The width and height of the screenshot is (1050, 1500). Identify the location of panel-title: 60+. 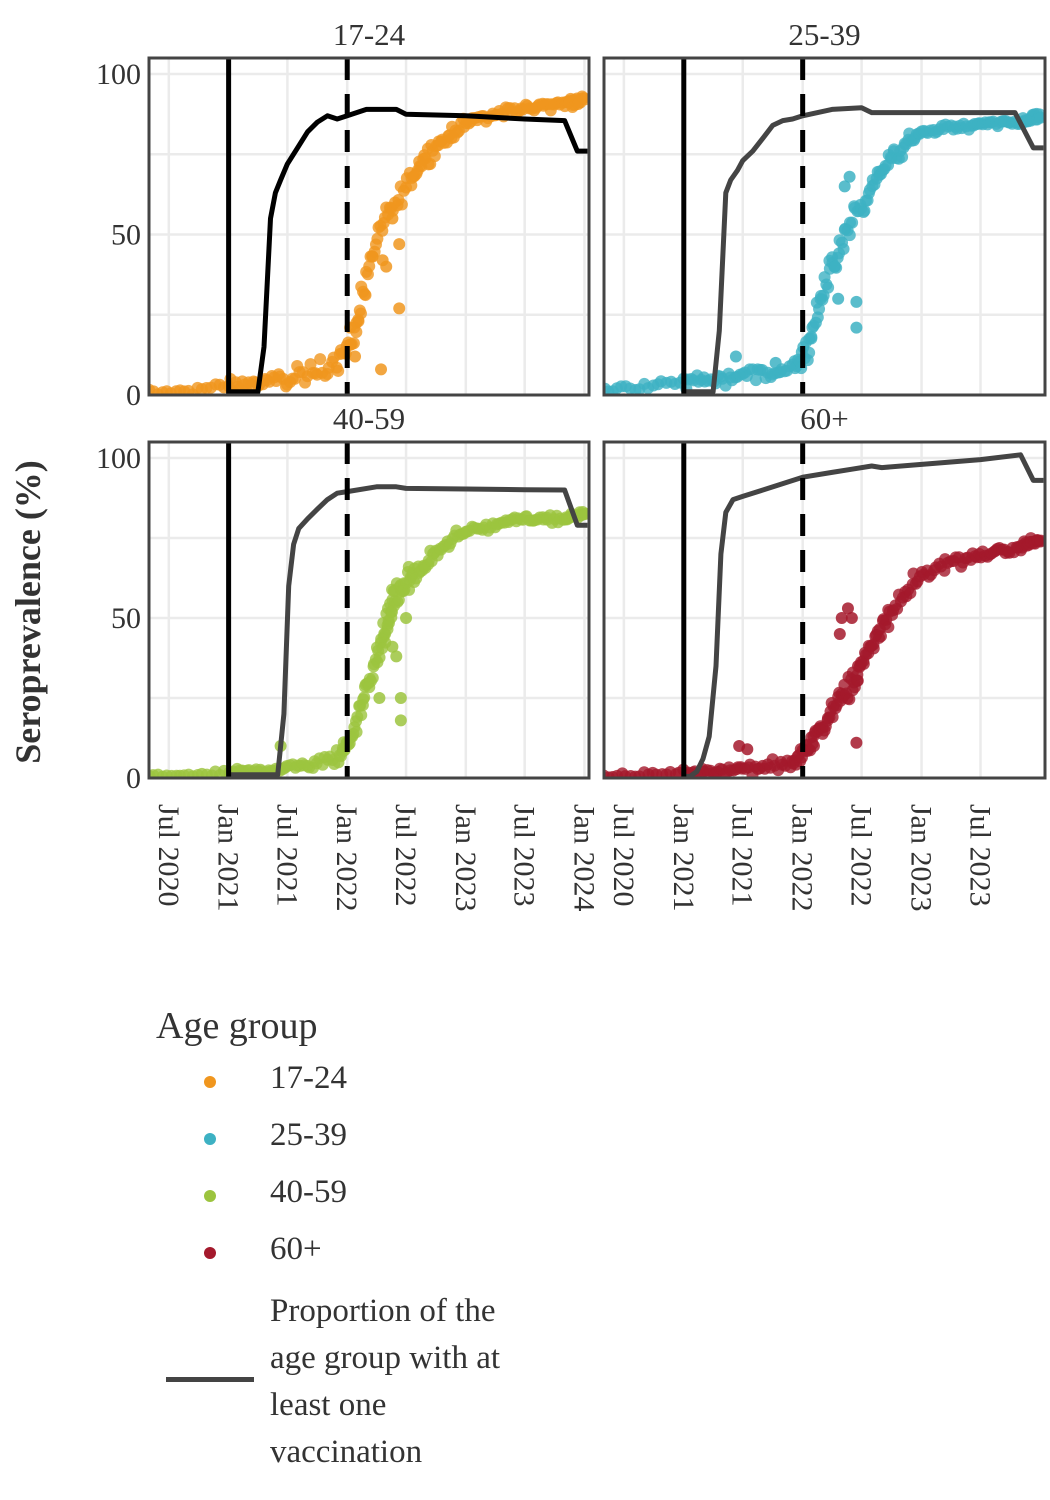
(824, 418).